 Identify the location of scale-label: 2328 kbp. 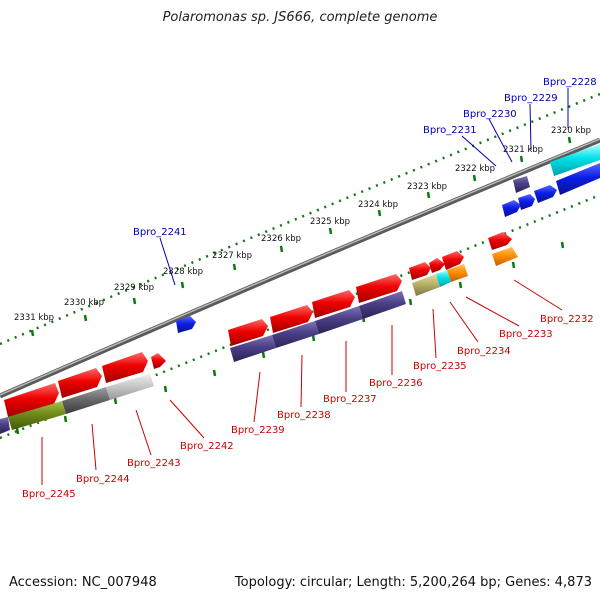
(183, 272).